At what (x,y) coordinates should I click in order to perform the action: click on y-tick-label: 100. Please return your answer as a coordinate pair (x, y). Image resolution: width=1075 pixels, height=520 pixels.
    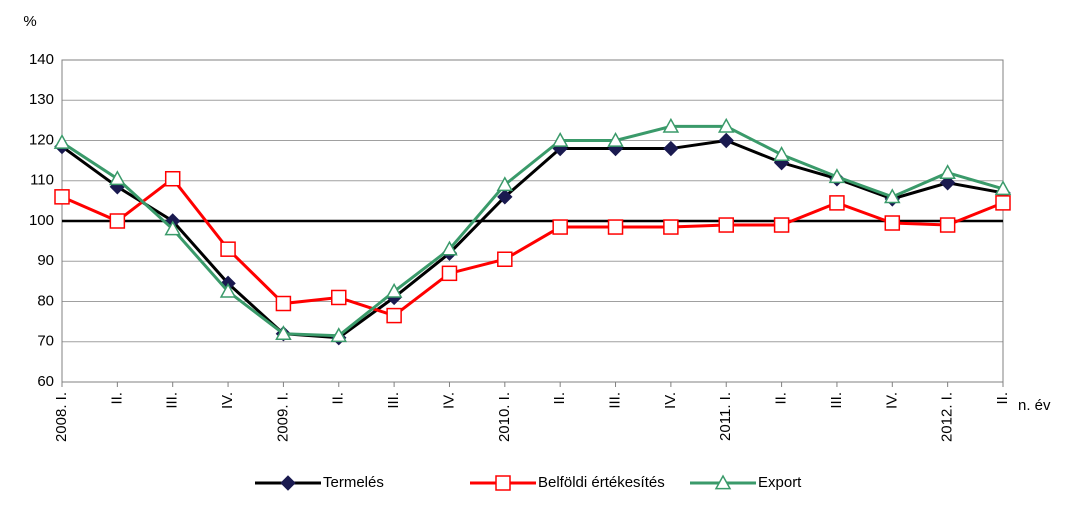
    Looking at the image, I should click on (41, 220).